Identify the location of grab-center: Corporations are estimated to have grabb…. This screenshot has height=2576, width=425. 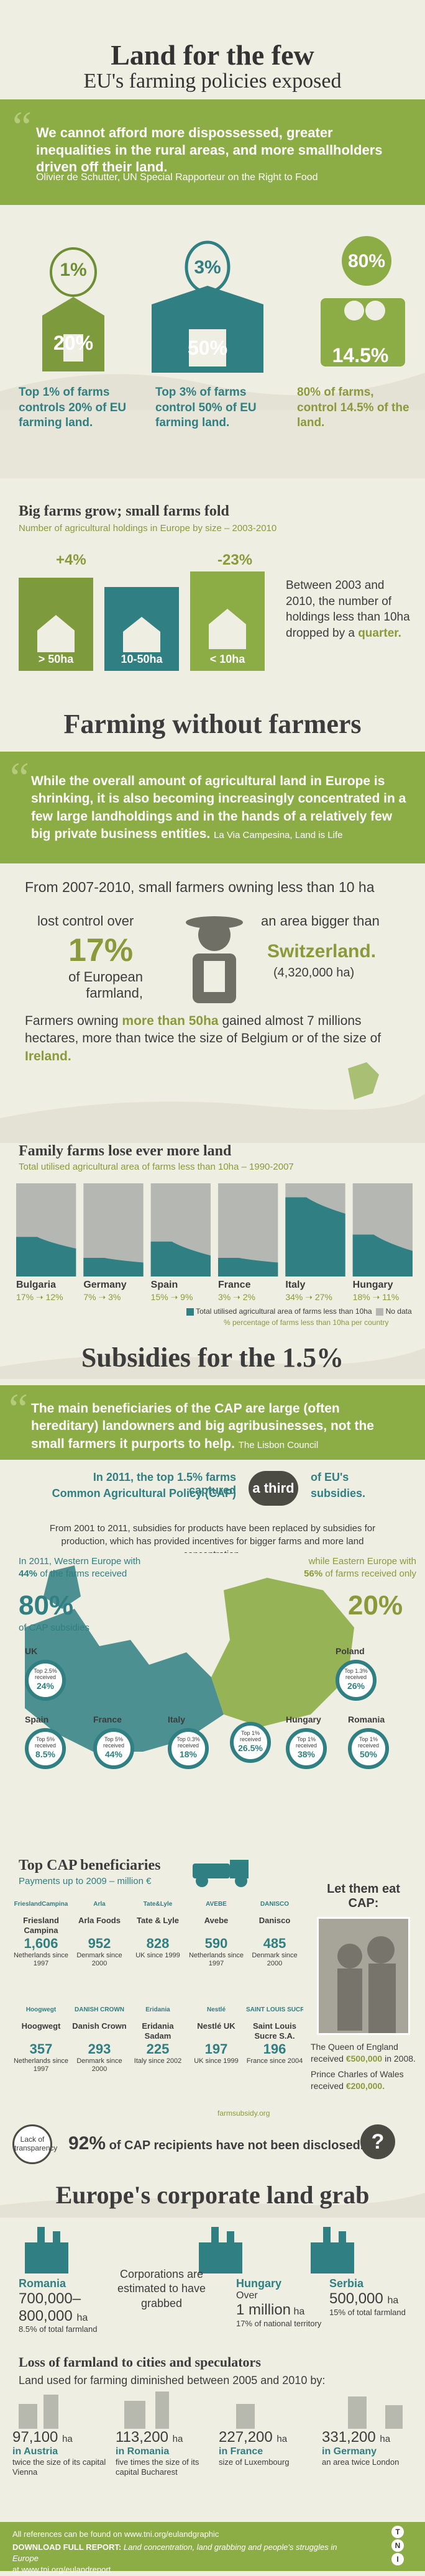
(161, 2289).